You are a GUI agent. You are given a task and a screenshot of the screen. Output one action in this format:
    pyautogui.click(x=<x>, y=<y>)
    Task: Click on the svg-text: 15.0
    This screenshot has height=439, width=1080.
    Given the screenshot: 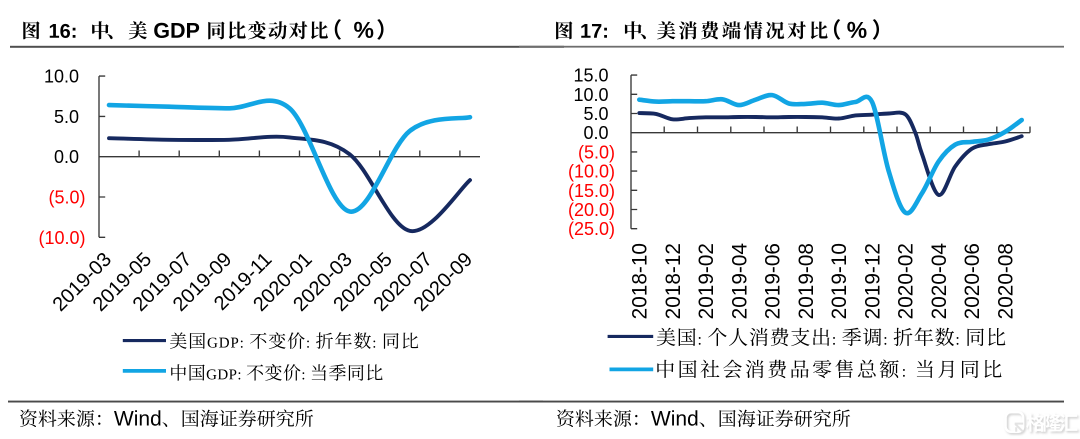 What is the action you would take?
    pyautogui.click(x=590, y=76)
    